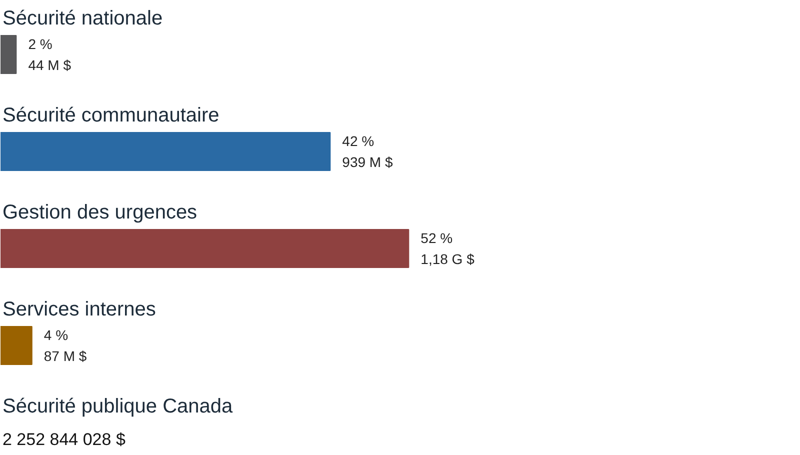 Image resolution: width=800 pixels, height=455 pixels. Describe the element at coordinates (79, 309) in the screenshot. I see `y-tick-label: Services internes` at that location.